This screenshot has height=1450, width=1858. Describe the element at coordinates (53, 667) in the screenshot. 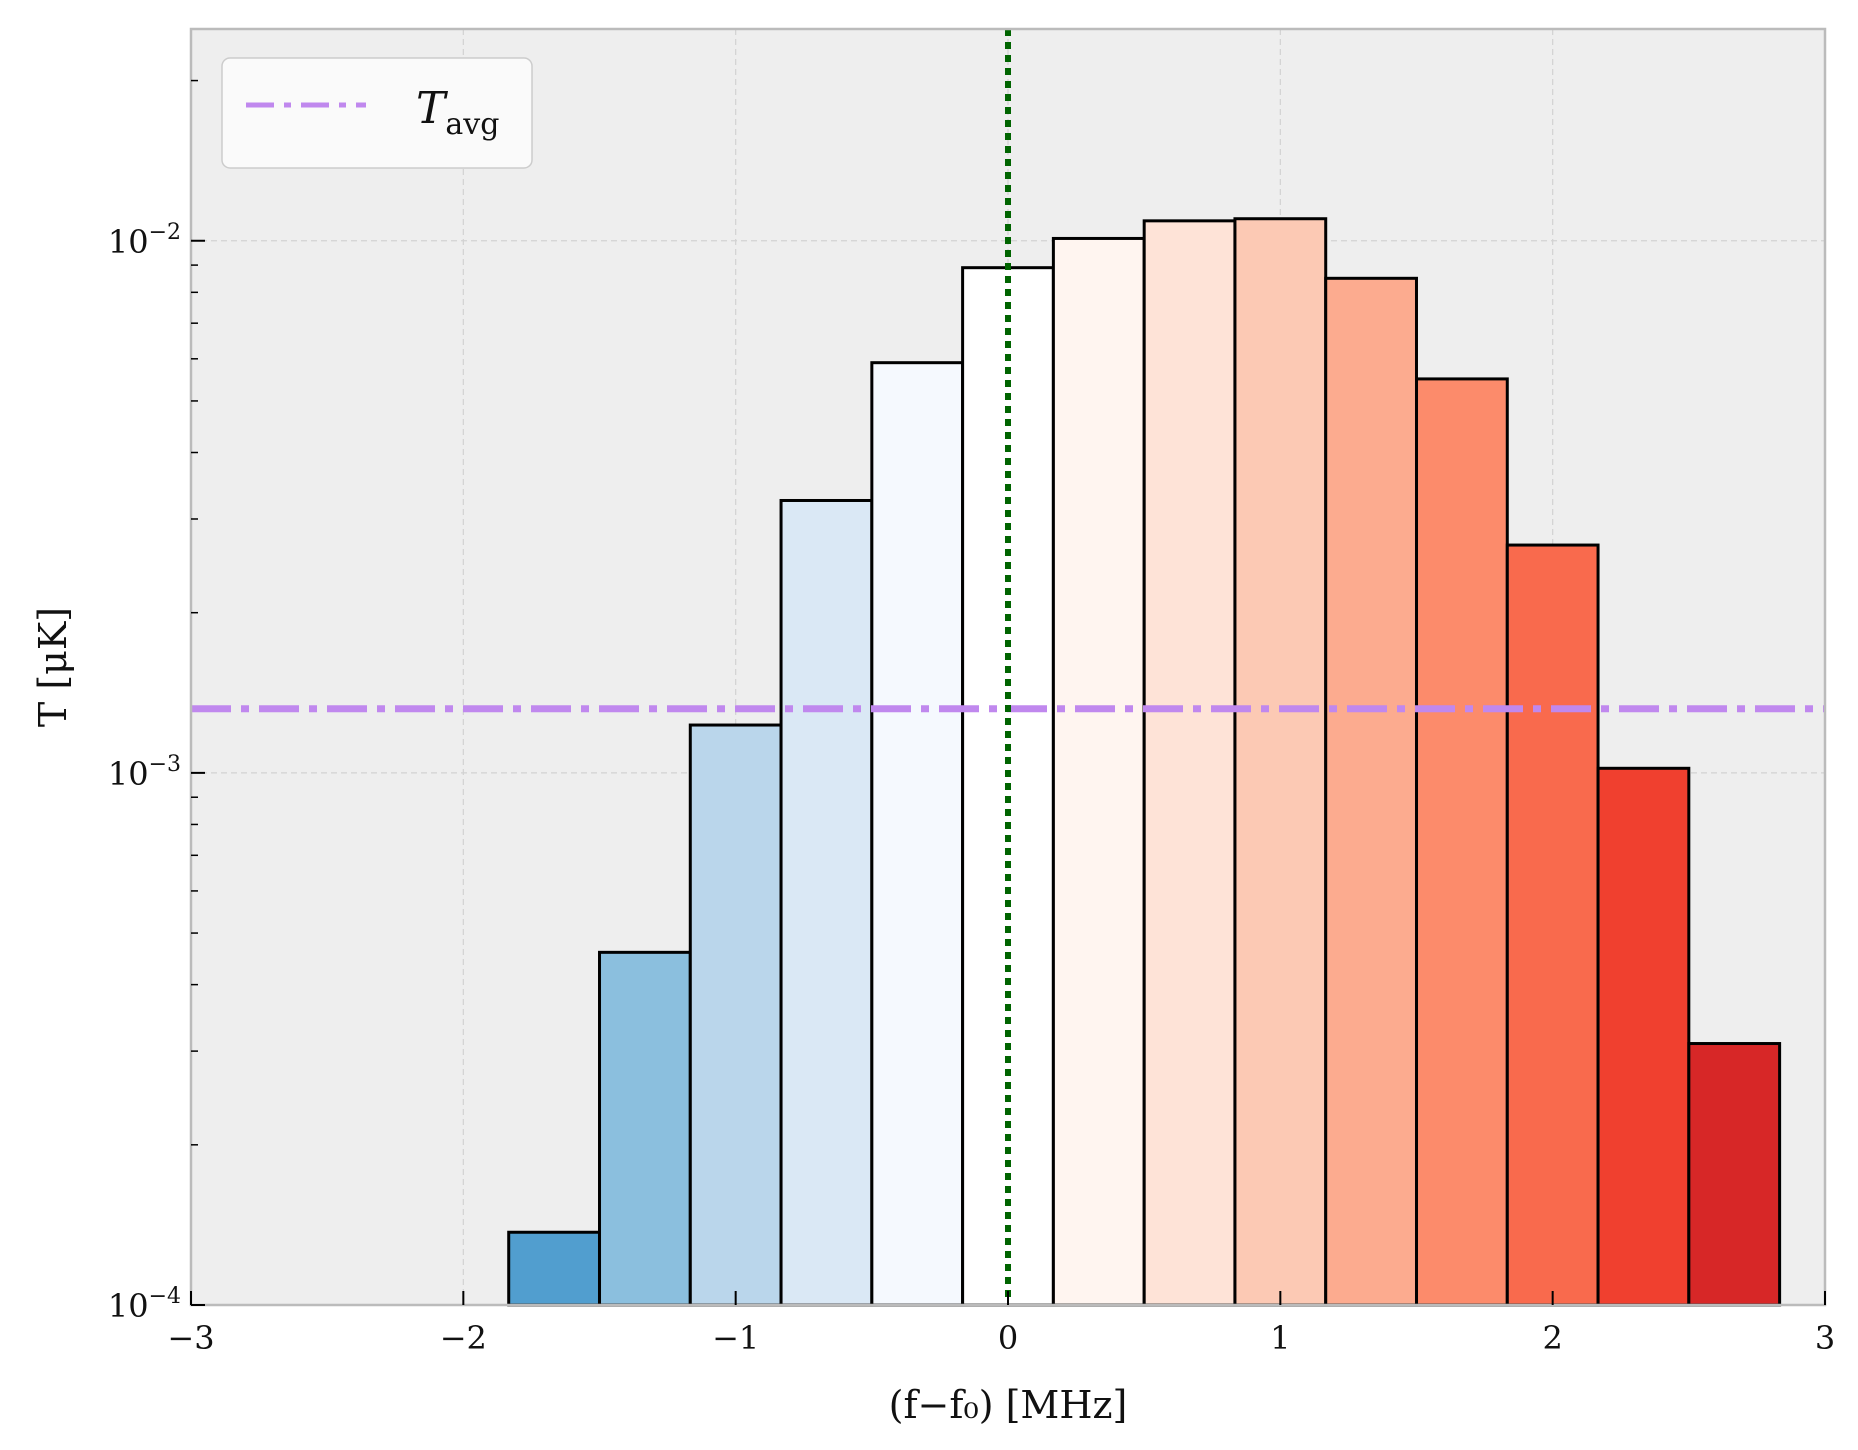

I see `y-axis-label: T [μK]` at that location.